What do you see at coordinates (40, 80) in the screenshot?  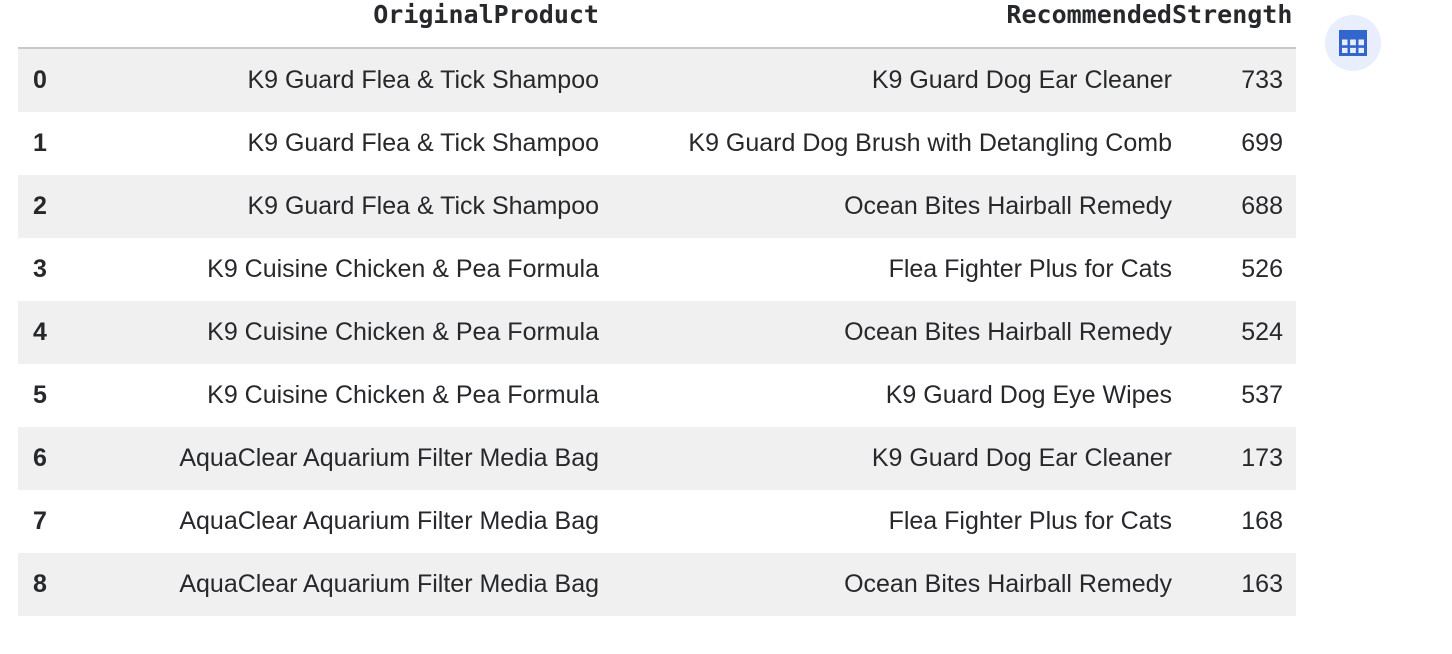 I see `table-cell-index: 0` at bounding box center [40, 80].